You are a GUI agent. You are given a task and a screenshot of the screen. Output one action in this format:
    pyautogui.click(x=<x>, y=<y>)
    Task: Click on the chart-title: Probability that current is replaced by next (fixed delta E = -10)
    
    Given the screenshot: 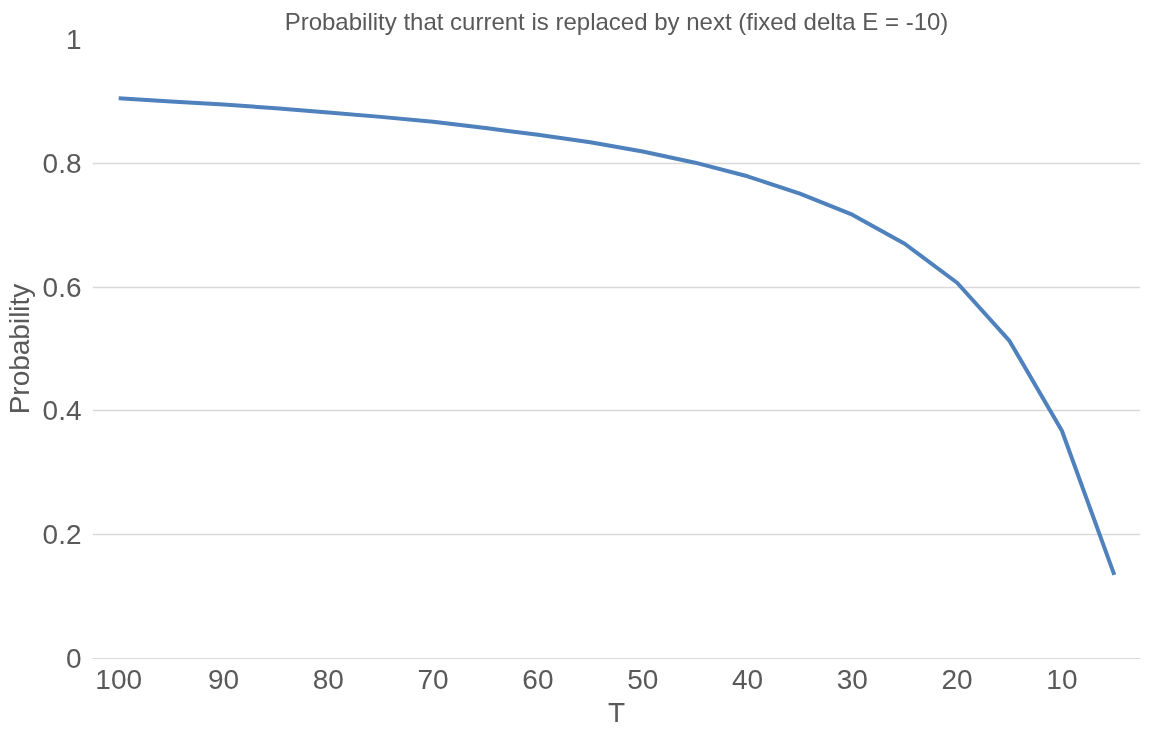 What is the action you would take?
    pyautogui.click(x=616, y=21)
    